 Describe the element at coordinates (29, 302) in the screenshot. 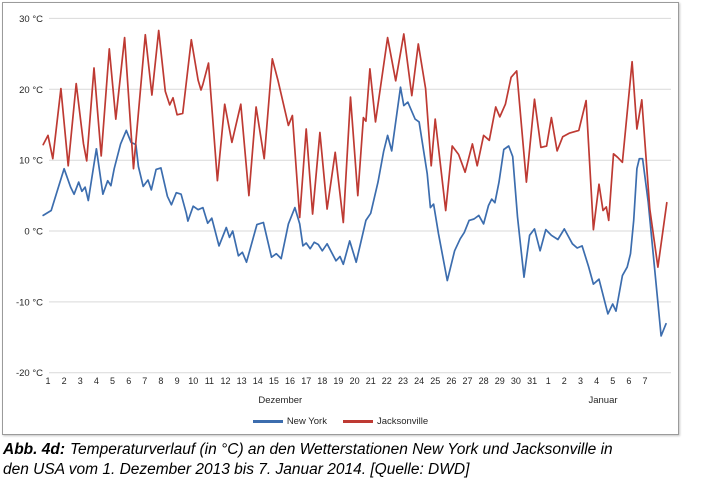

I see `y-axis-tick-label: -10 °C` at that location.